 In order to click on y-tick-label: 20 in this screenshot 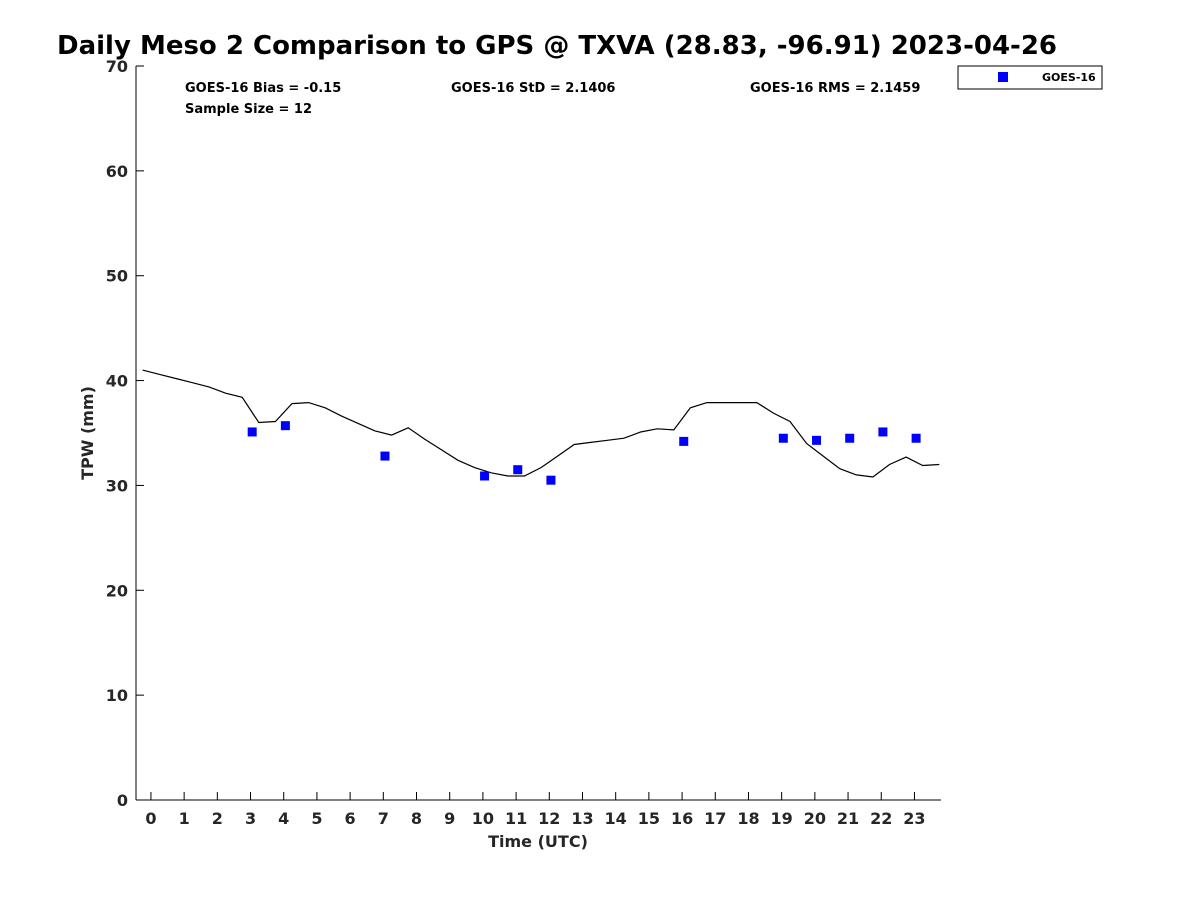, I will do `click(117, 590)`.